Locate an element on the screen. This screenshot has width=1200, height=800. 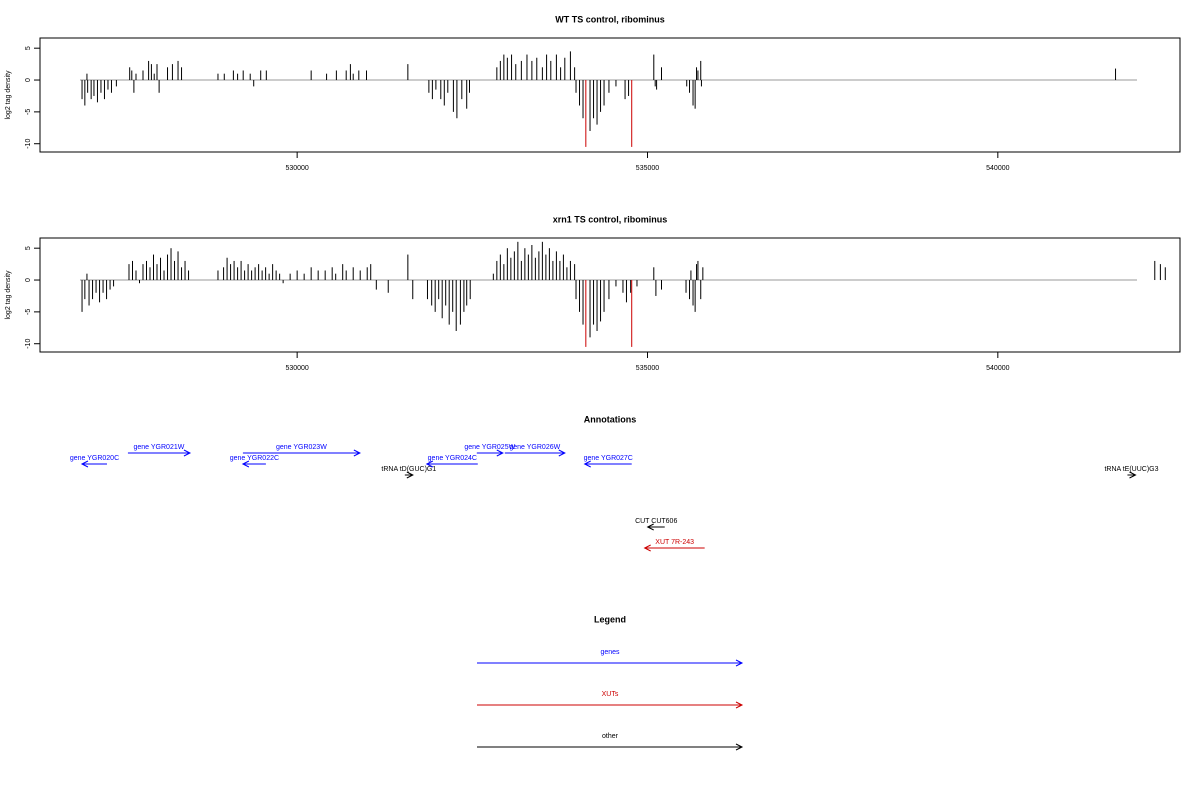
panel-title: Annotations is located at coordinates (610, 419).